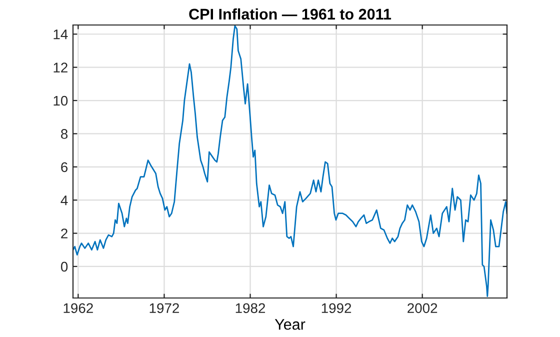  Describe the element at coordinates (423, 308) in the screenshot. I see `x-tick-label: 2002` at that location.